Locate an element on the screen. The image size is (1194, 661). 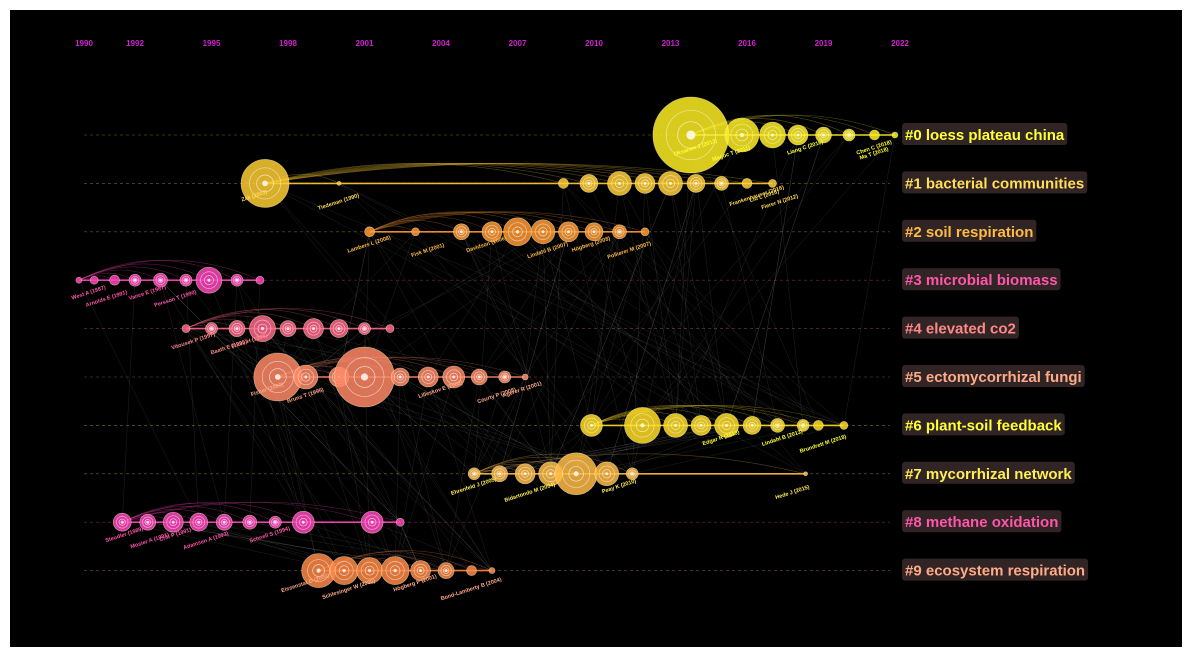
cluster-label-5: #5 ectomycorrhizal fungi is located at coordinates (993, 376).